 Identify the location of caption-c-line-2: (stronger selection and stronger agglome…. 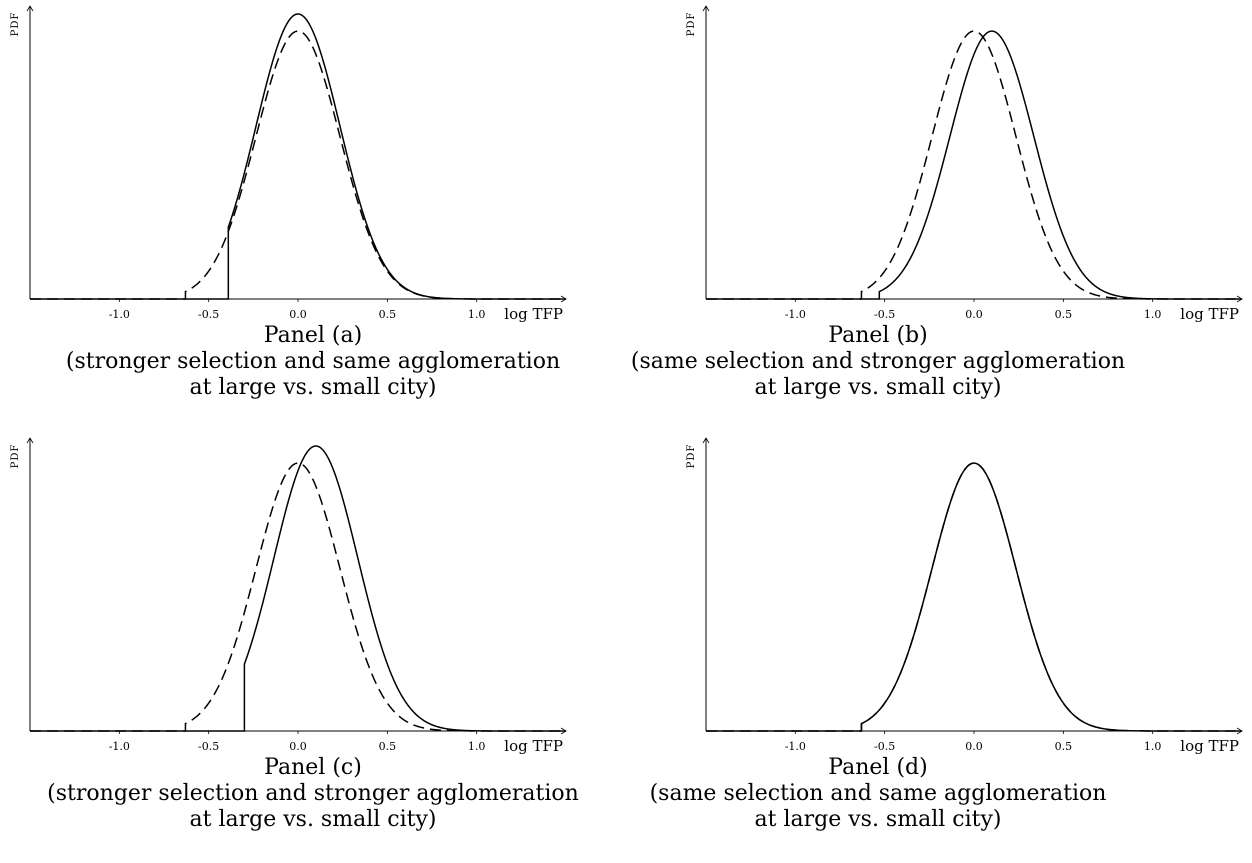
(313, 793).